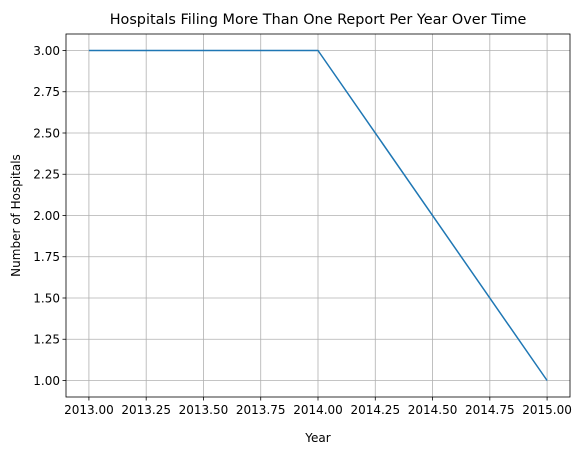 This screenshot has width=581, height=455. I want to click on y-tick-label: 1.25, so click(46, 340).